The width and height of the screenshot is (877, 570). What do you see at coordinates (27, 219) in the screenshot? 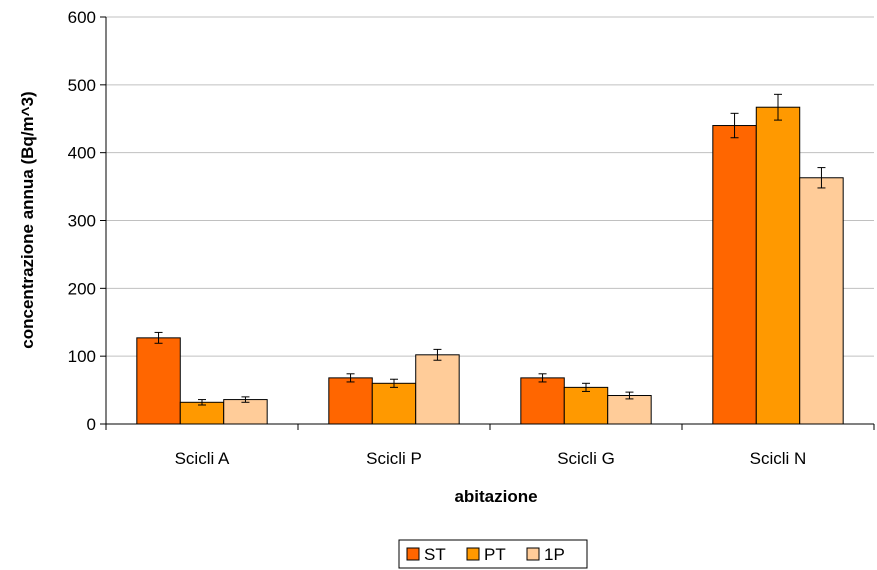
I see `y-axis-title: concentrazione annua (Bq/m^3)` at bounding box center [27, 219].